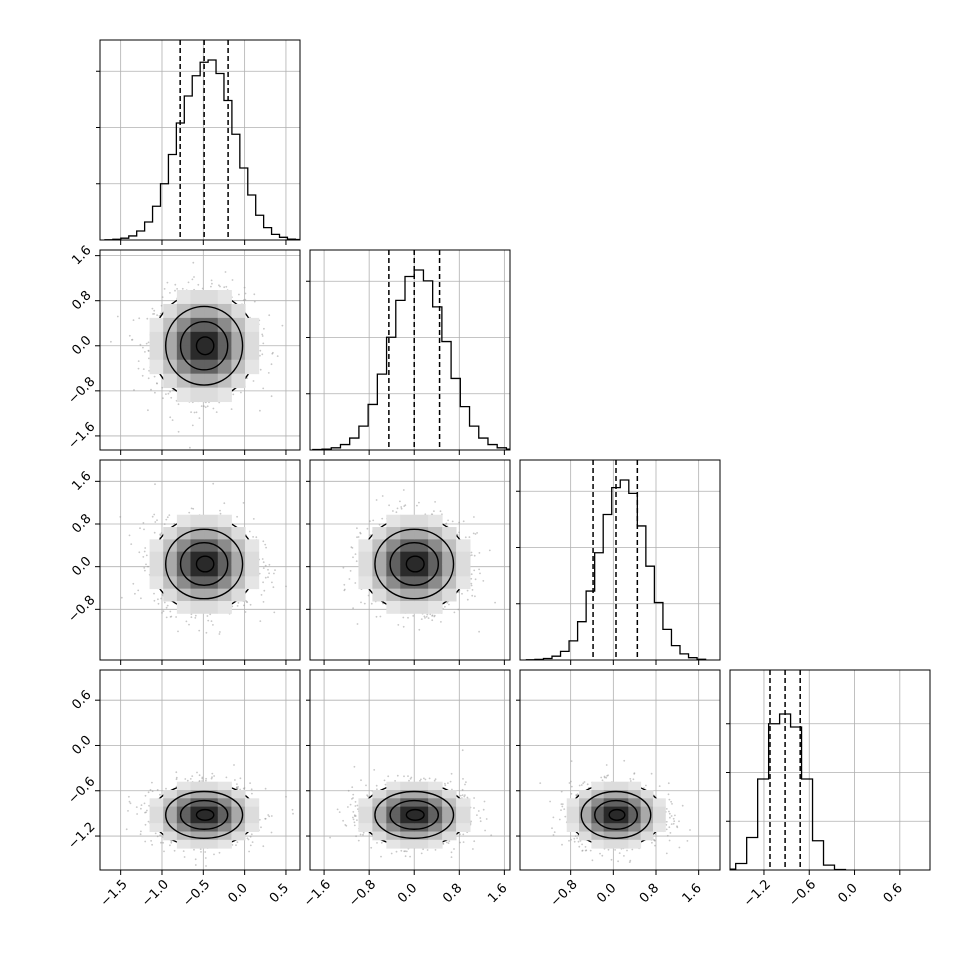  I want to click on panel-frame, so click(200, 350).